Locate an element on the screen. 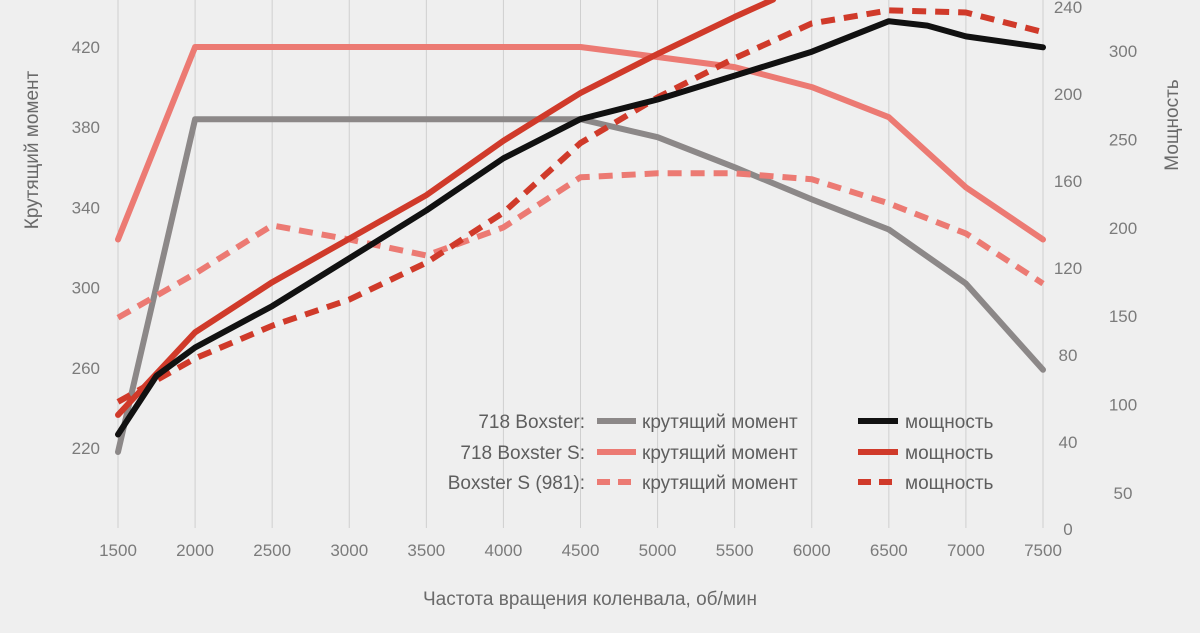 The image size is (1200, 633). right-axis-title: Мощность is located at coordinates (1172, 125).